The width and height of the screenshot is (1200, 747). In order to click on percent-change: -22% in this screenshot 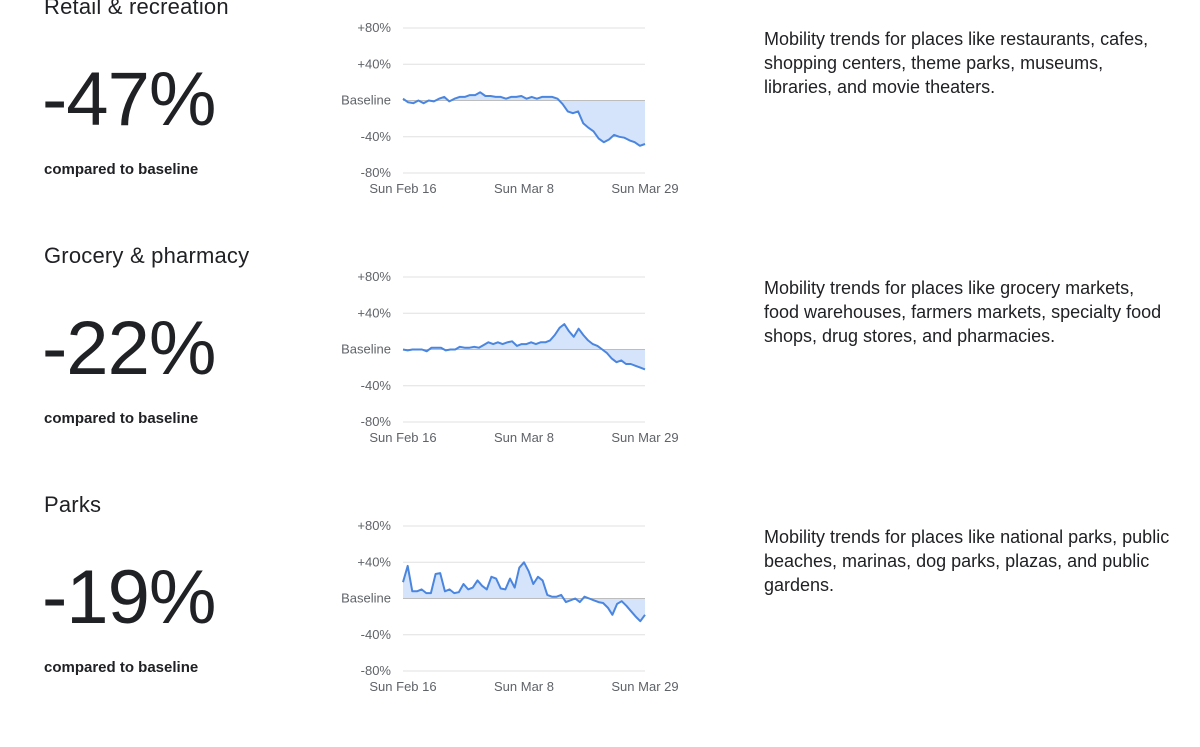, I will do `click(129, 348)`.